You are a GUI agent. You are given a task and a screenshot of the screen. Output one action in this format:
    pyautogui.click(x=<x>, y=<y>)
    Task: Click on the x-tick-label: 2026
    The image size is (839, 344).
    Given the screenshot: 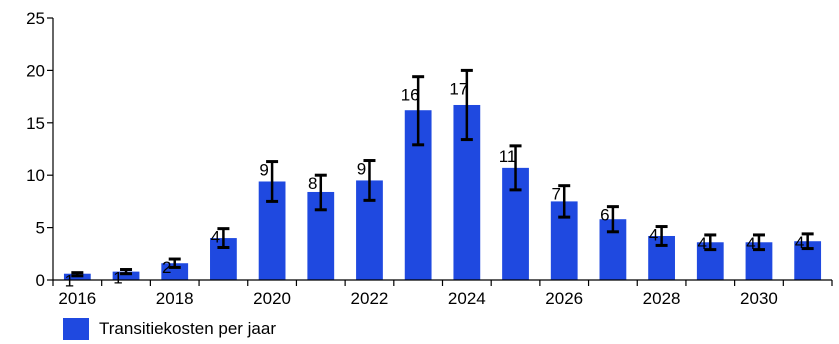 What is the action you would take?
    pyautogui.click(x=564, y=298)
    